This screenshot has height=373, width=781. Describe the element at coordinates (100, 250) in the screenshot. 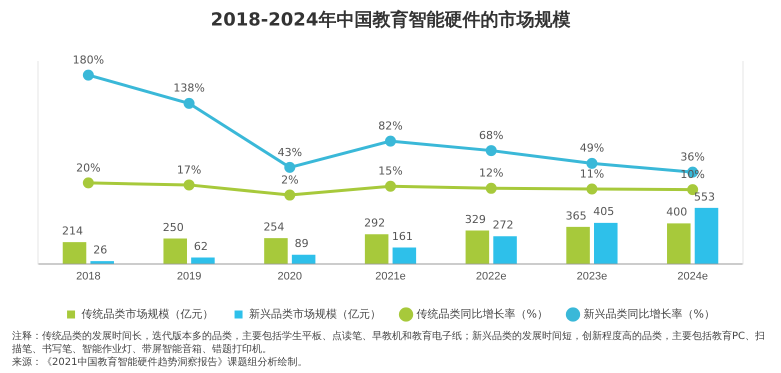

I see `data-label: 26` at that location.